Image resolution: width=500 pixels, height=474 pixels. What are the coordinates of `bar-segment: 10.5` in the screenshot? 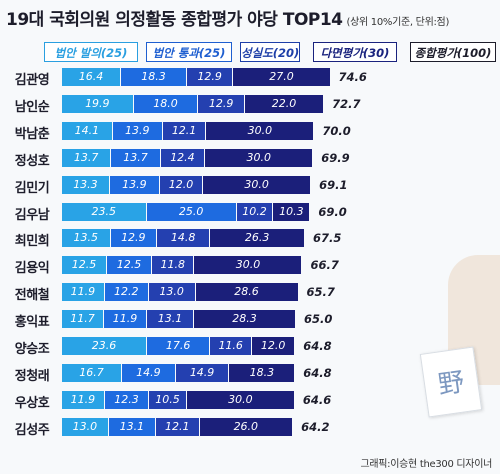 It's located at (167, 399).